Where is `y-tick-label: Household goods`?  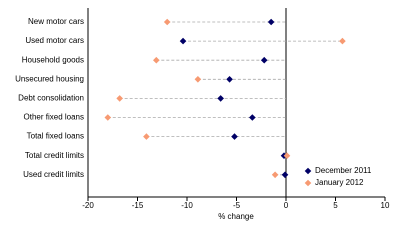
y-tick-label: Household goods is located at coordinates (53, 59).